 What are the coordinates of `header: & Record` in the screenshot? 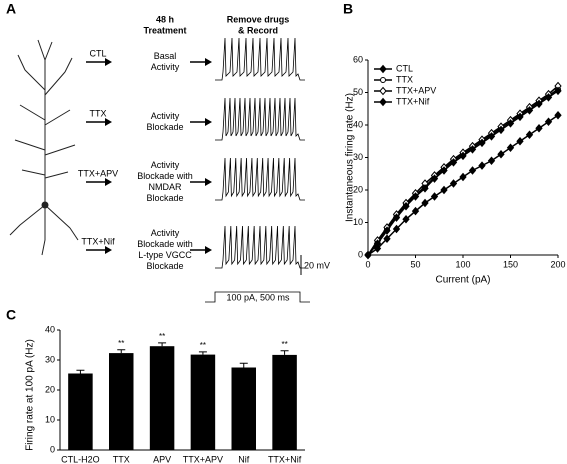 It's located at (258, 30).